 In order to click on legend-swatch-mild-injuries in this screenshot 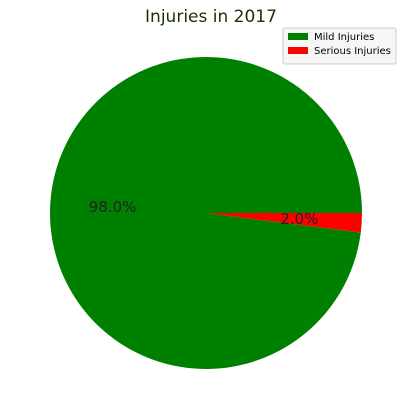, I will do `click(298, 36)`.